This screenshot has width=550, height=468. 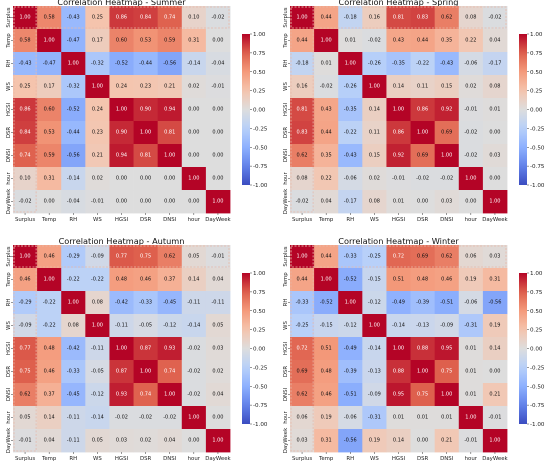 I want to click on cell-value-label: 0.08, so click(x=97, y=303).